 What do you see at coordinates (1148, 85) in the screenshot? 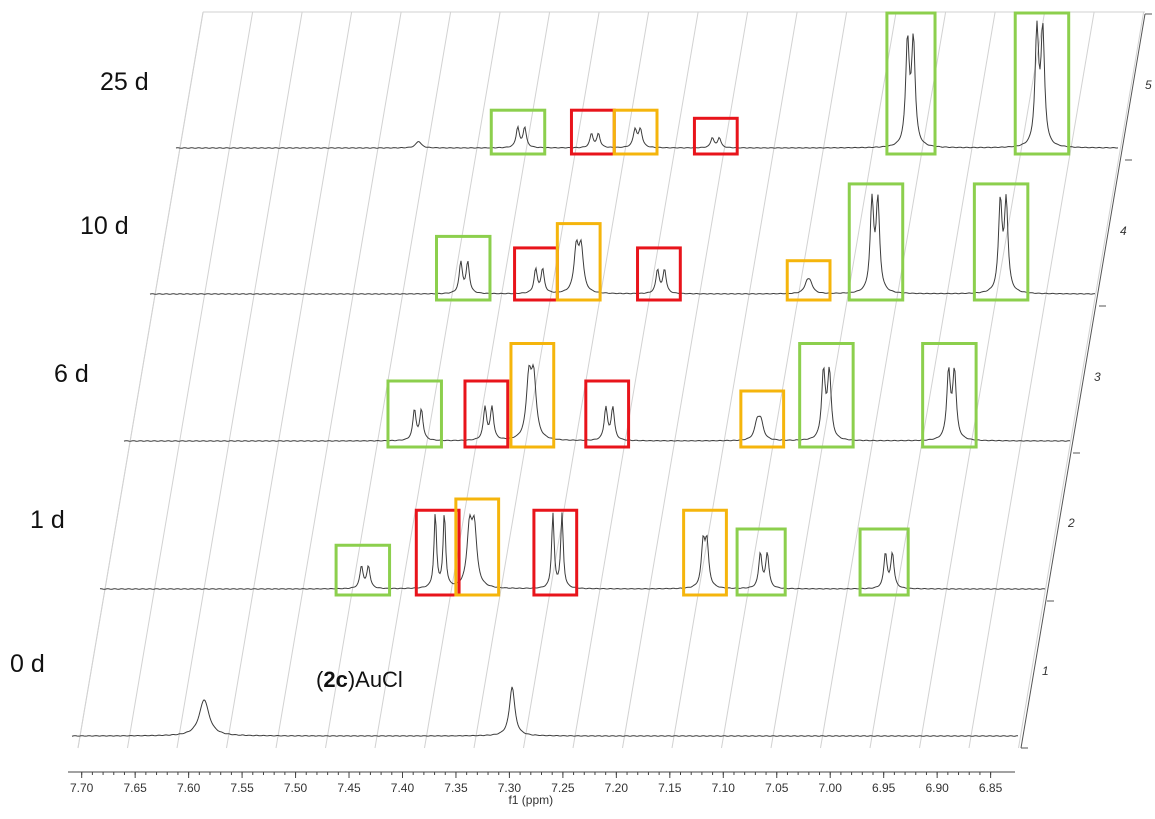
I see `trace-number-label: 5` at bounding box center [1148, 85].